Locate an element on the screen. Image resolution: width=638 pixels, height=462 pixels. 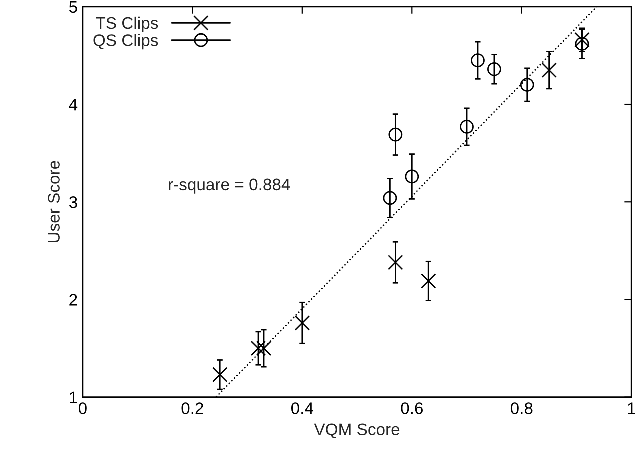
x-tick-label: 0 is located at coordinates (82, 408).